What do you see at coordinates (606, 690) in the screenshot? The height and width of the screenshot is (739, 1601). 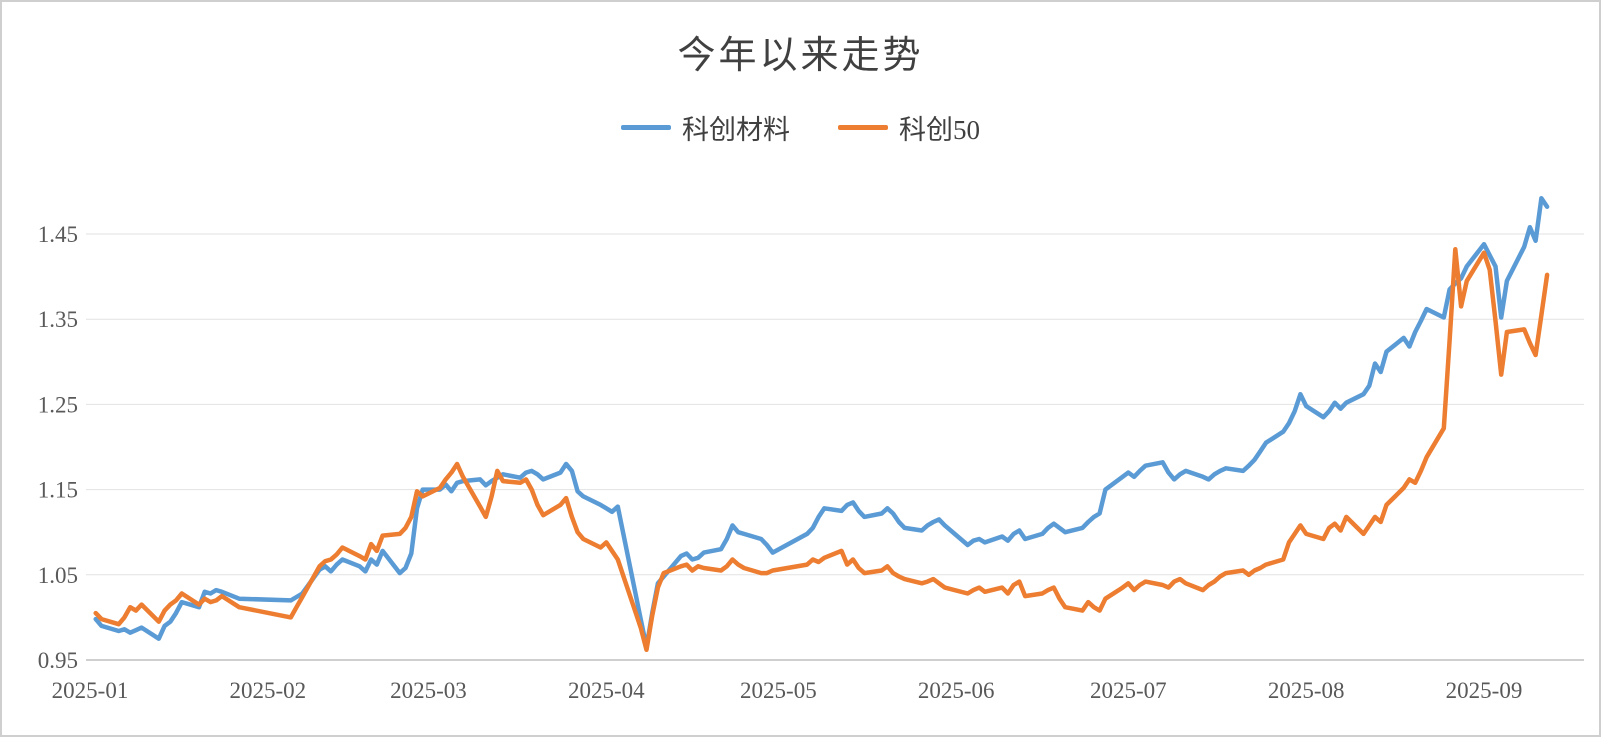 I see `x-tick-label: 2025-04` at bounding box center [606, 690].